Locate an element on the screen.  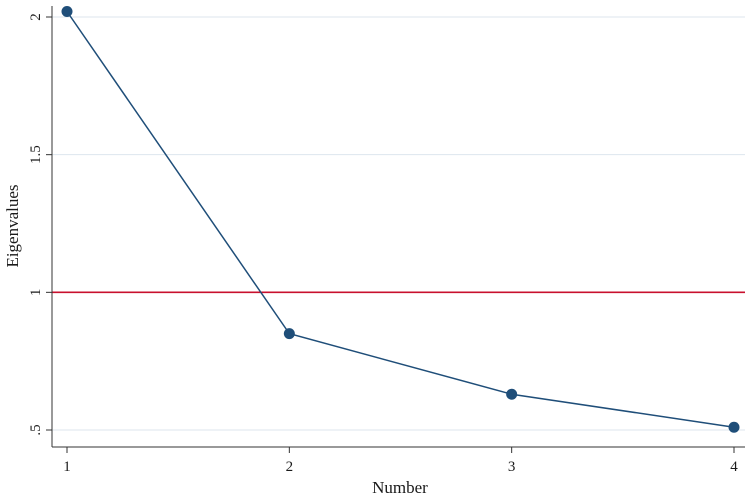
x-tick-label-3: 4 is located at coordinates (734, 467).